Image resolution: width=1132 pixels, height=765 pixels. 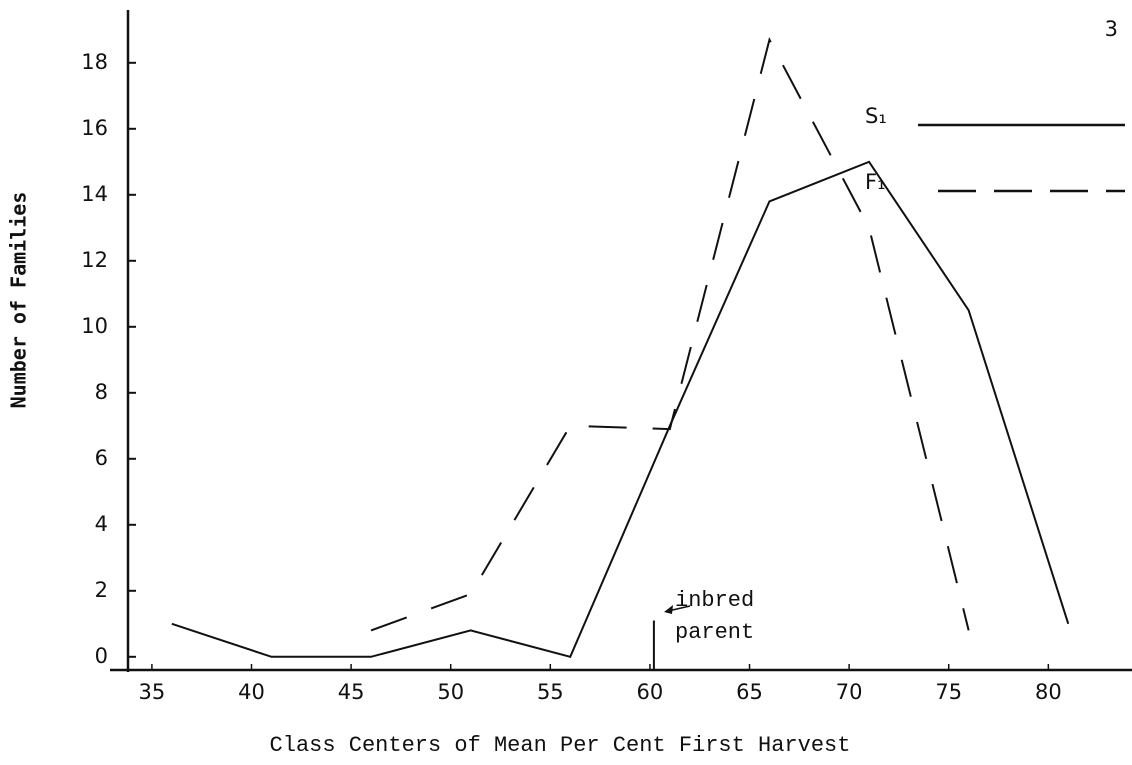 What do you see at coordinates (94, 62) in the screenshot?
I see `y-tick-label: 18` at bounding box center [94, 62].